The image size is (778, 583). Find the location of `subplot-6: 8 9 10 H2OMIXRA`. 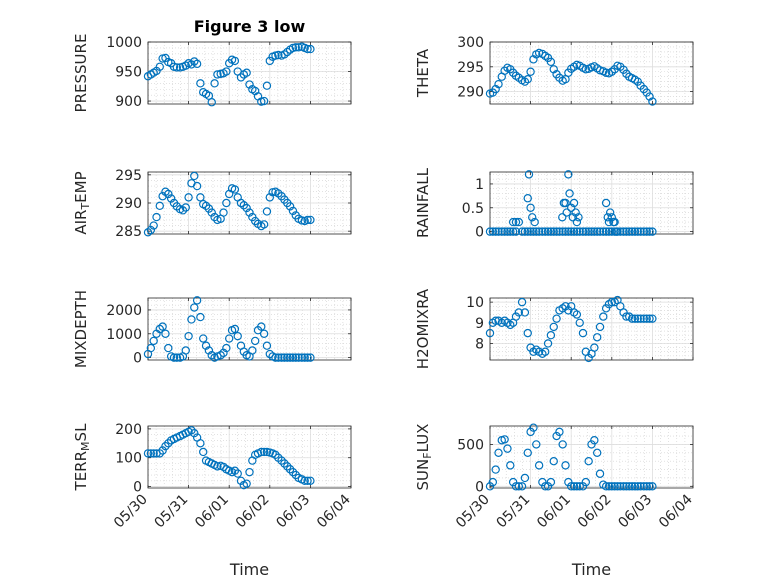

subplot-6: 8 9 10 H2OMIXRA is located at coordinates (554, 328).